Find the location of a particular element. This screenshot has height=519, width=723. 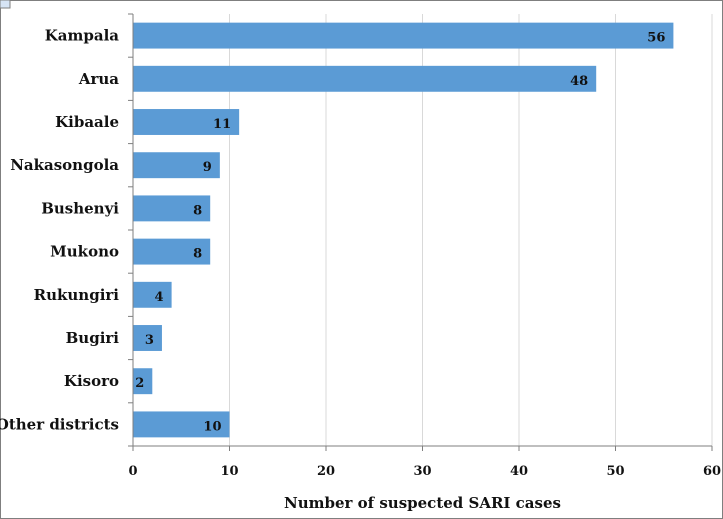

x-tick-label: 50 is located at coordinates (615, 471).